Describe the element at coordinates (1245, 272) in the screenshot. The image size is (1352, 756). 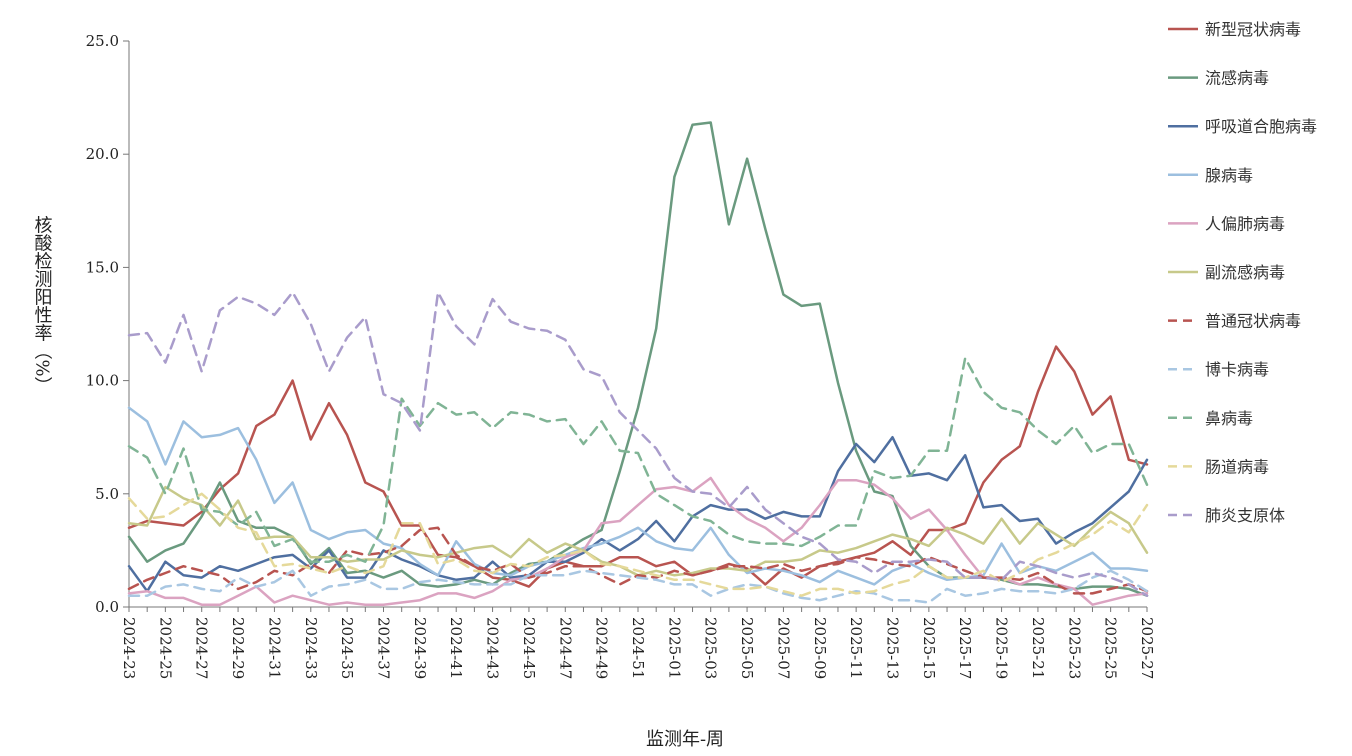
I see `legend-label-6: 副流感病毒` at that location.